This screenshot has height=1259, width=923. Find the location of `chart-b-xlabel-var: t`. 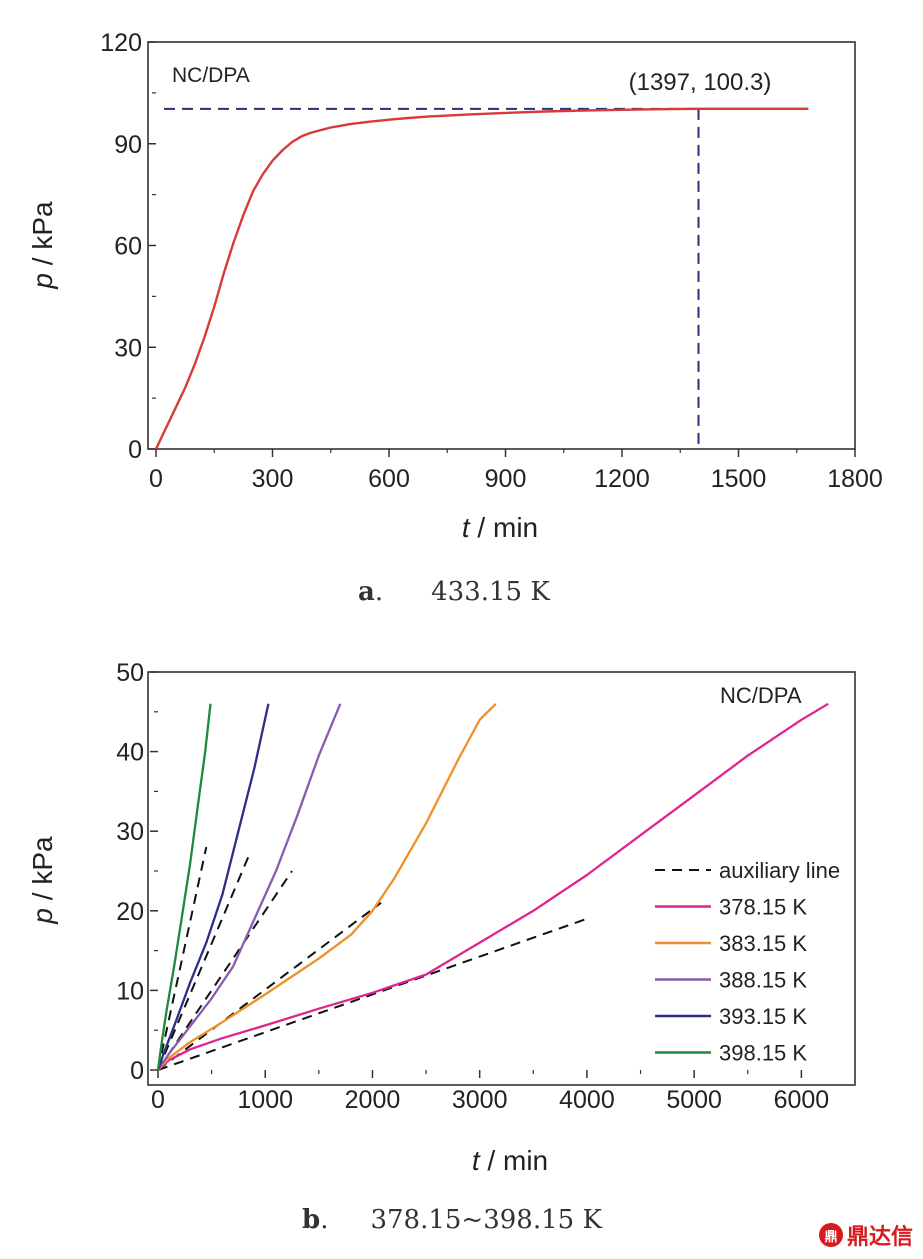

chart-b-xlabel-var: t is located at coordinates (476, 1160).